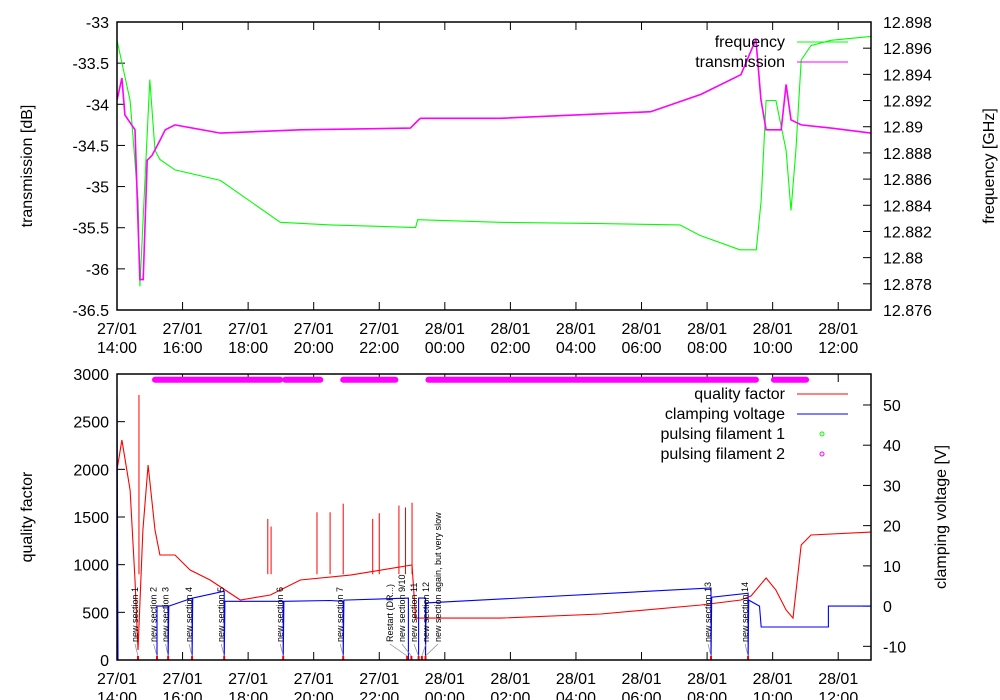 The width and height of the screenshot is (1000, 700). What do you see at coordinates (903, 259) in the screenshot?
I see `y2-tick-label: 12.88` at bounding box center [903, 259].